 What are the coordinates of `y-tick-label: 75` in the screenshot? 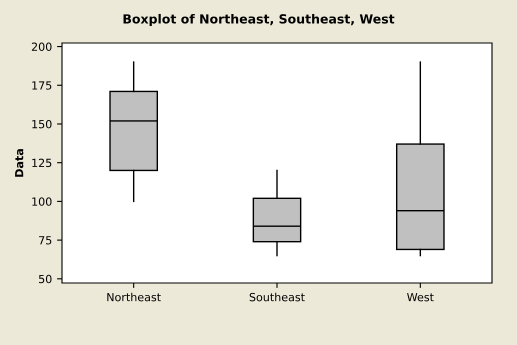 It's located at (45, 240).